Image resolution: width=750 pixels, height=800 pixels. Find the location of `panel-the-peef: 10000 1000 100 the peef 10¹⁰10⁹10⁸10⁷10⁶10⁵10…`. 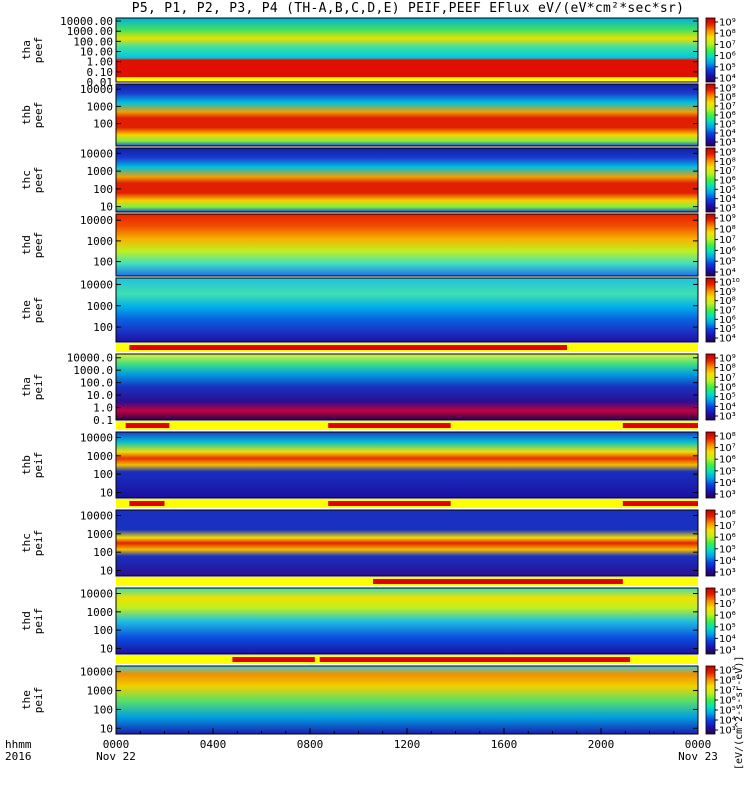

panel-the-peef: 10000 1000 100 the peef 10¹⁰10⁹10⁸10⁷10⁶10⁵10… is located at coordinates (380, 314).